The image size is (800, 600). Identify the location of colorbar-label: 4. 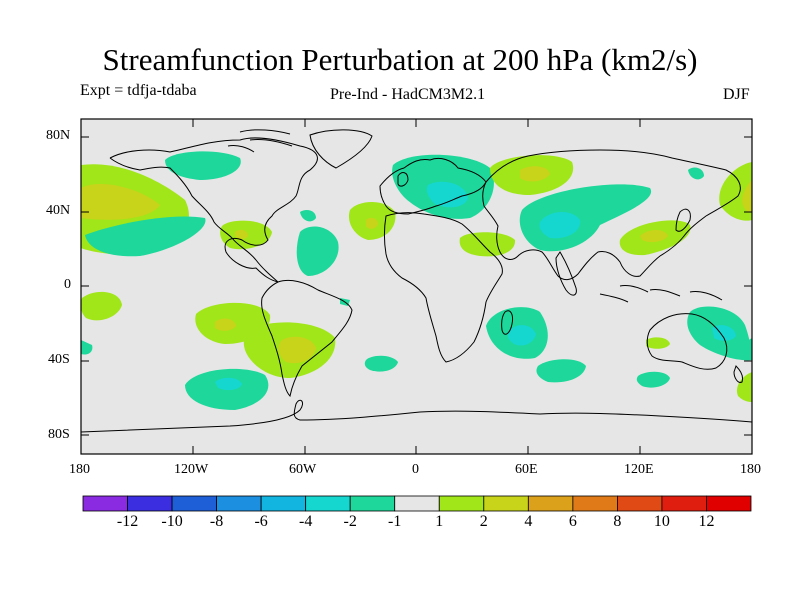
(528, 521).